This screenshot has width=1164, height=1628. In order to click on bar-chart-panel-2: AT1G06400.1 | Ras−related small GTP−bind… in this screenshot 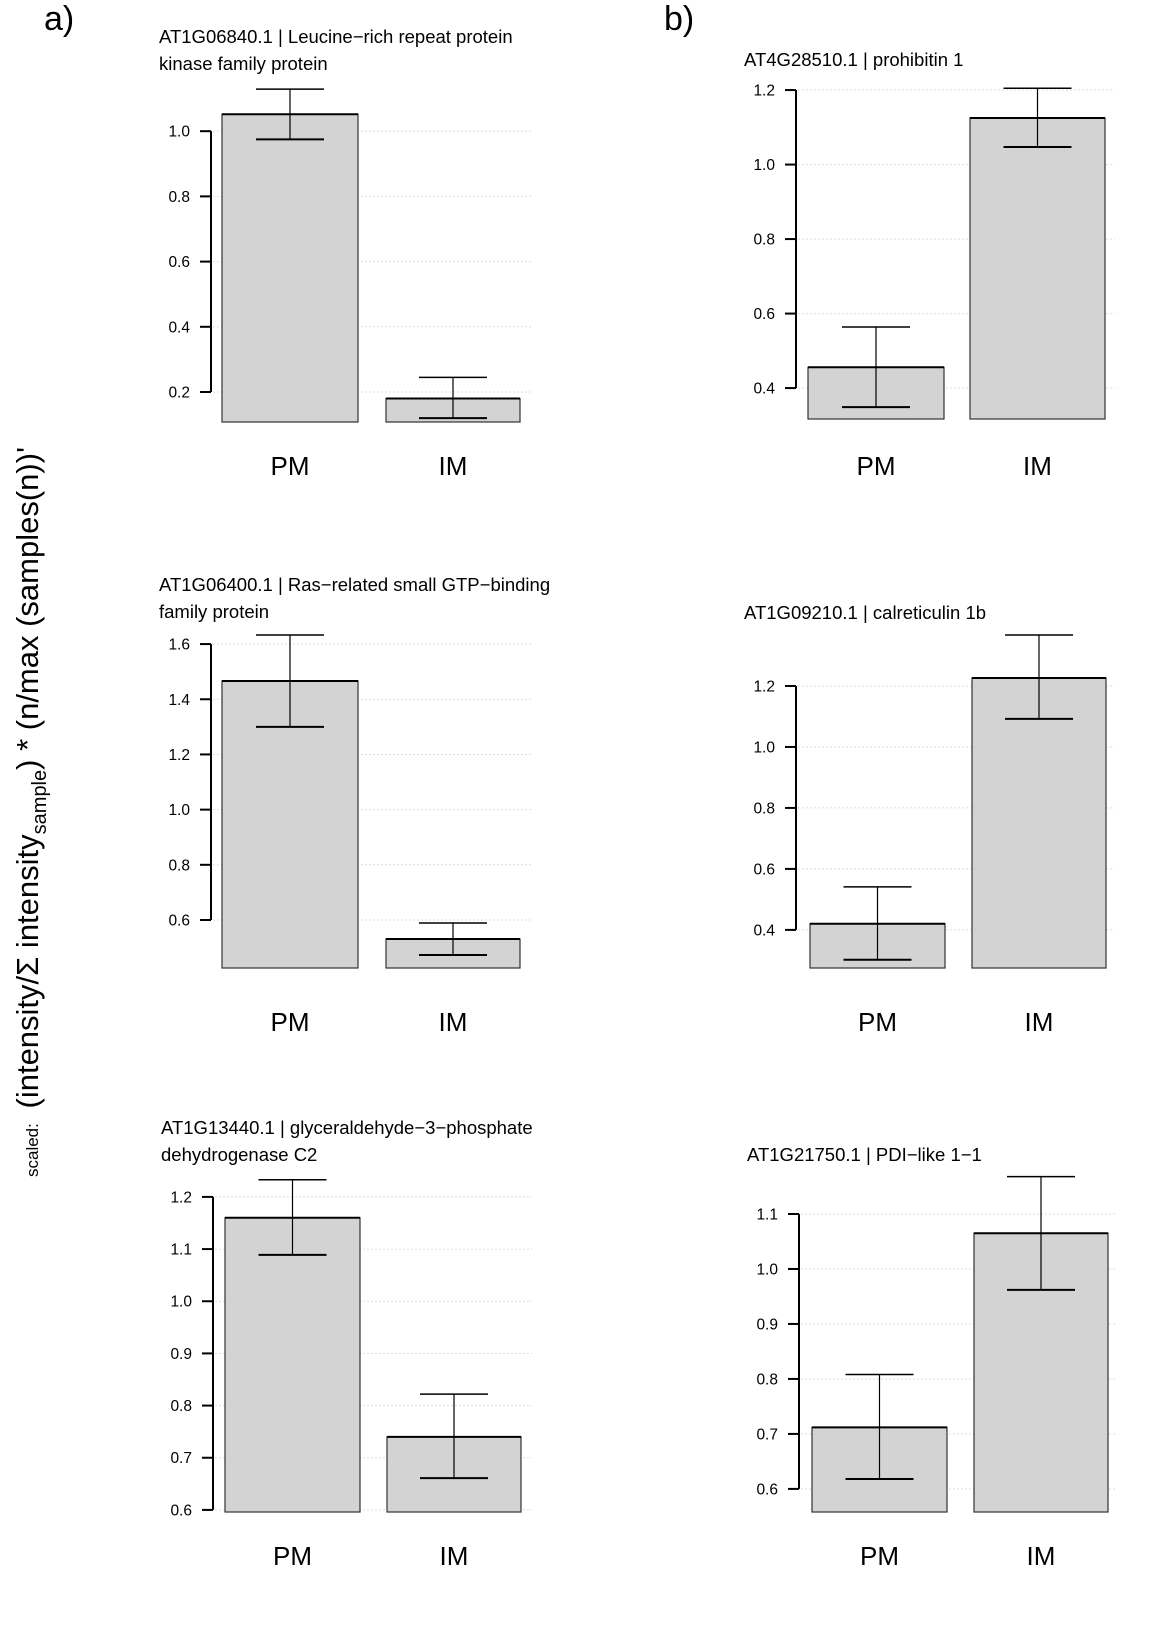, I will do `click(354, 805)`.